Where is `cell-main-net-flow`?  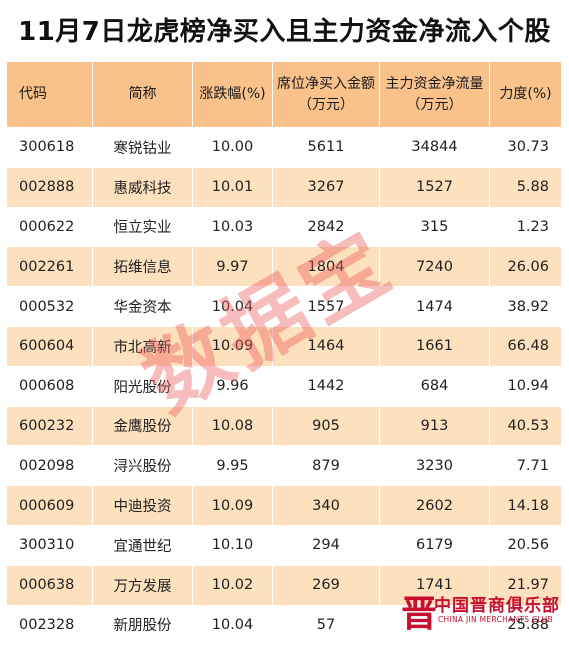 cell-main-net-flow is located at coordinates (434, 624).